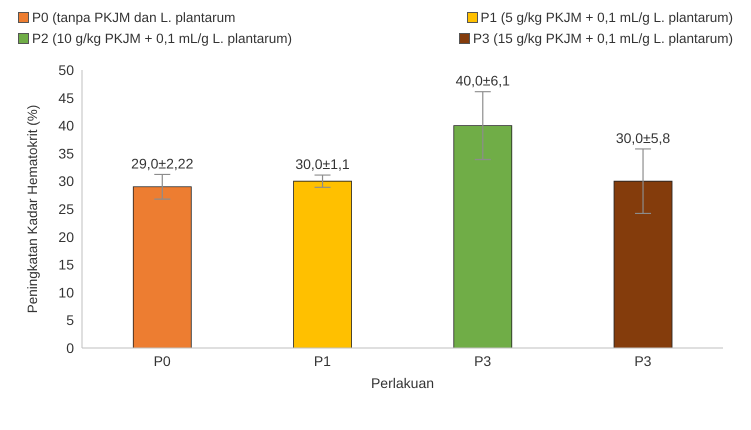  Describe the element at coordinates (162, 163) in the screenshot. I see `data-label: 29,0±2,22` at that location.